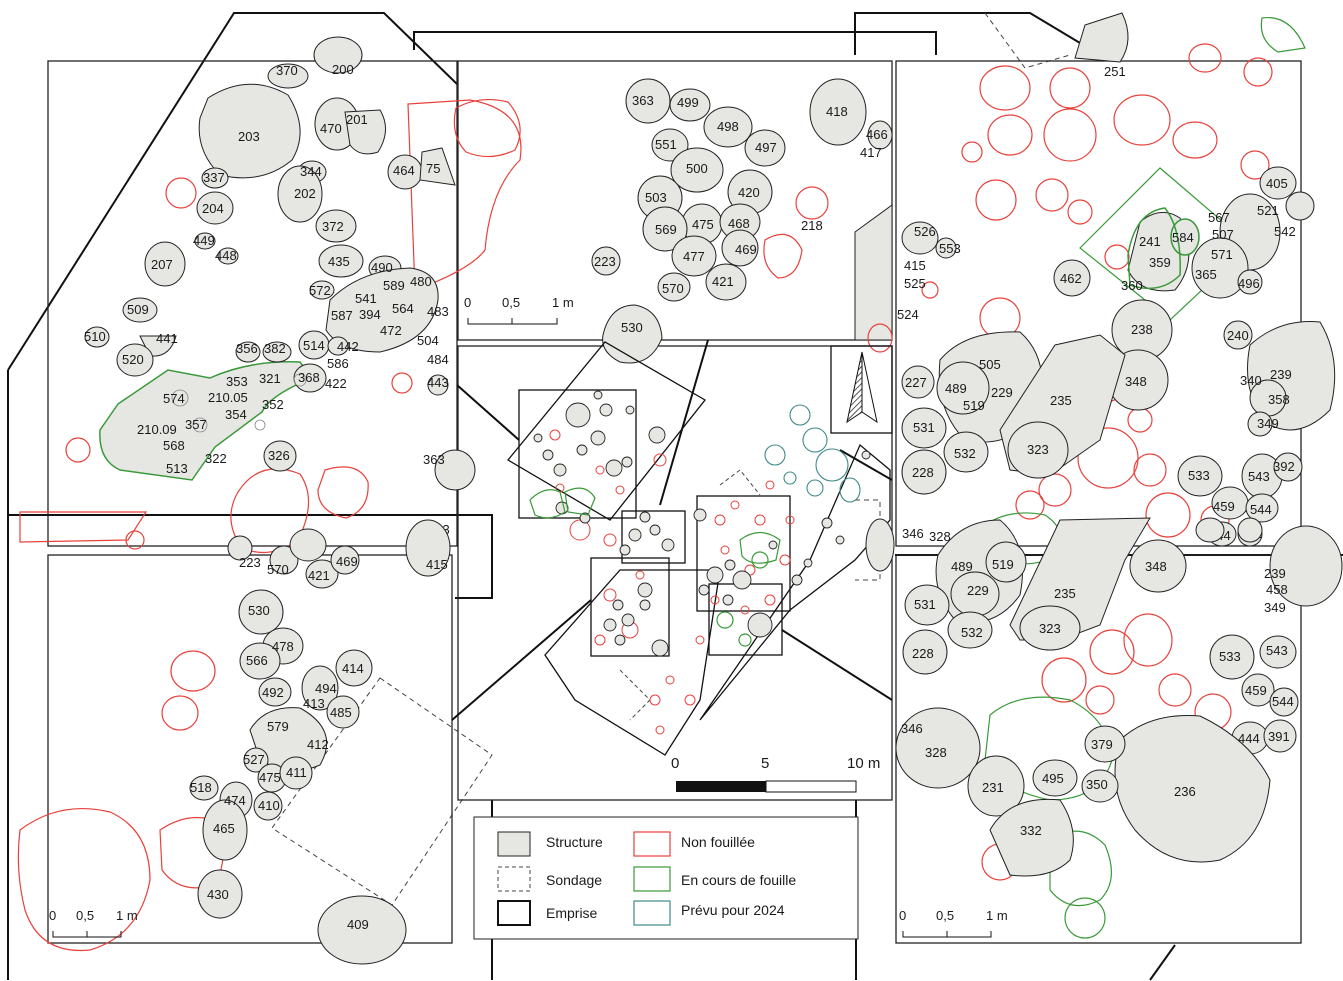 Image resolution: width=1343 pixels, height=981 pixels. I want to click on legend-prevu: Prévu pour 2024, so click(733, 910).